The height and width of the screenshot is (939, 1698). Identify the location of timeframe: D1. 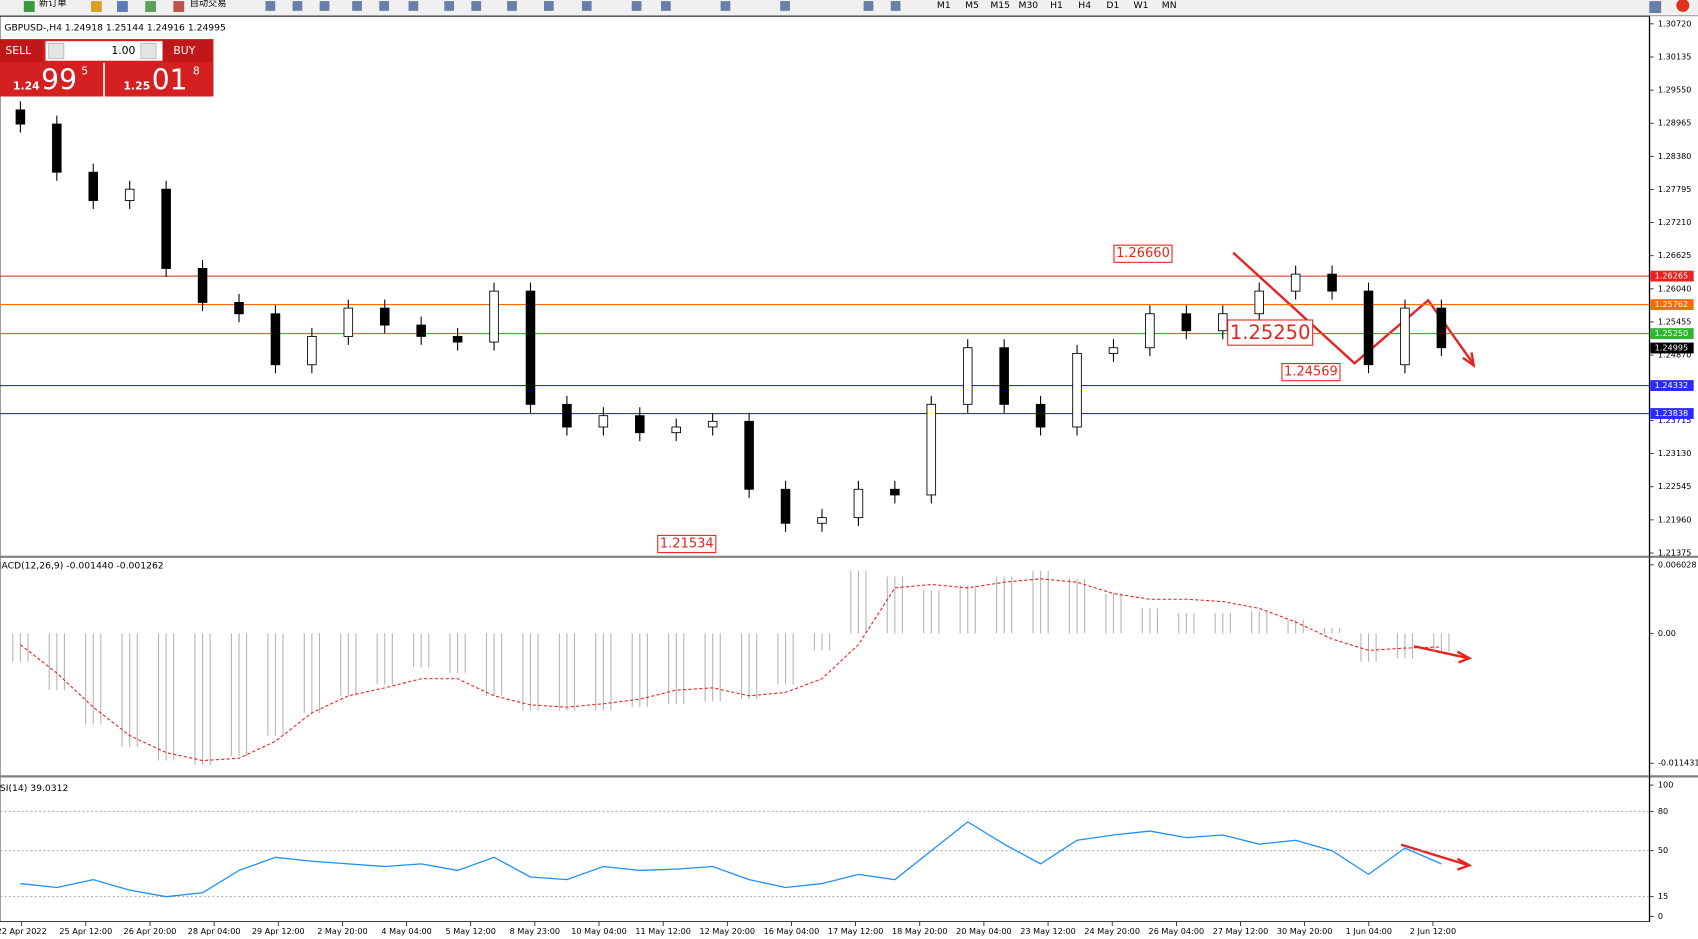
(1112, 5).